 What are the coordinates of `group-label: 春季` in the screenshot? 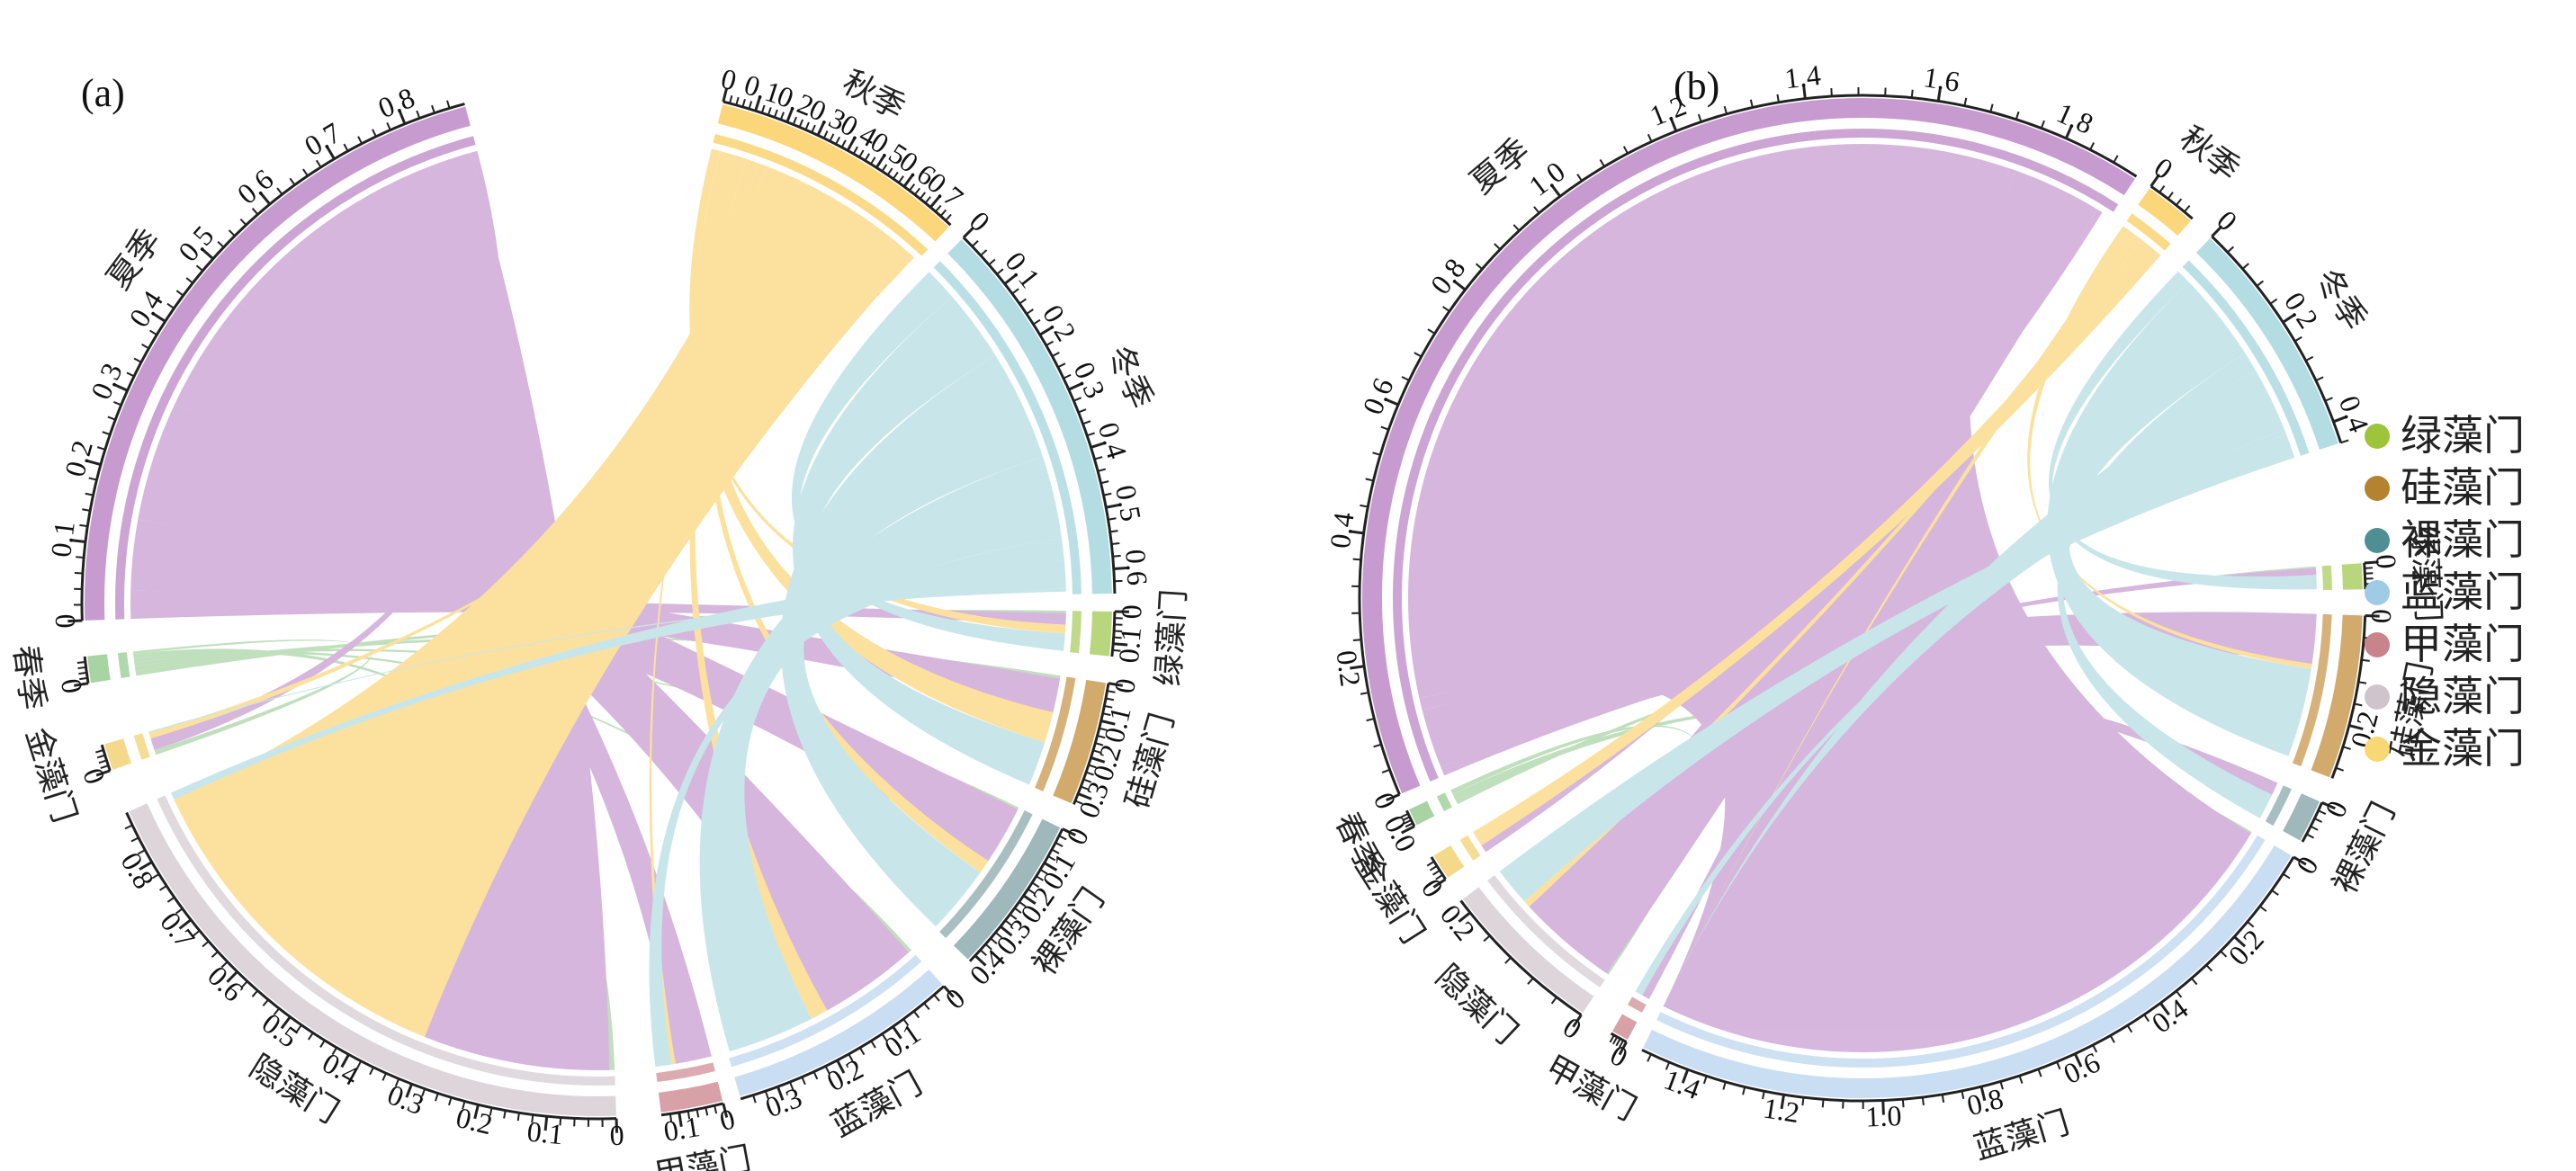 It's located at (29, 677).